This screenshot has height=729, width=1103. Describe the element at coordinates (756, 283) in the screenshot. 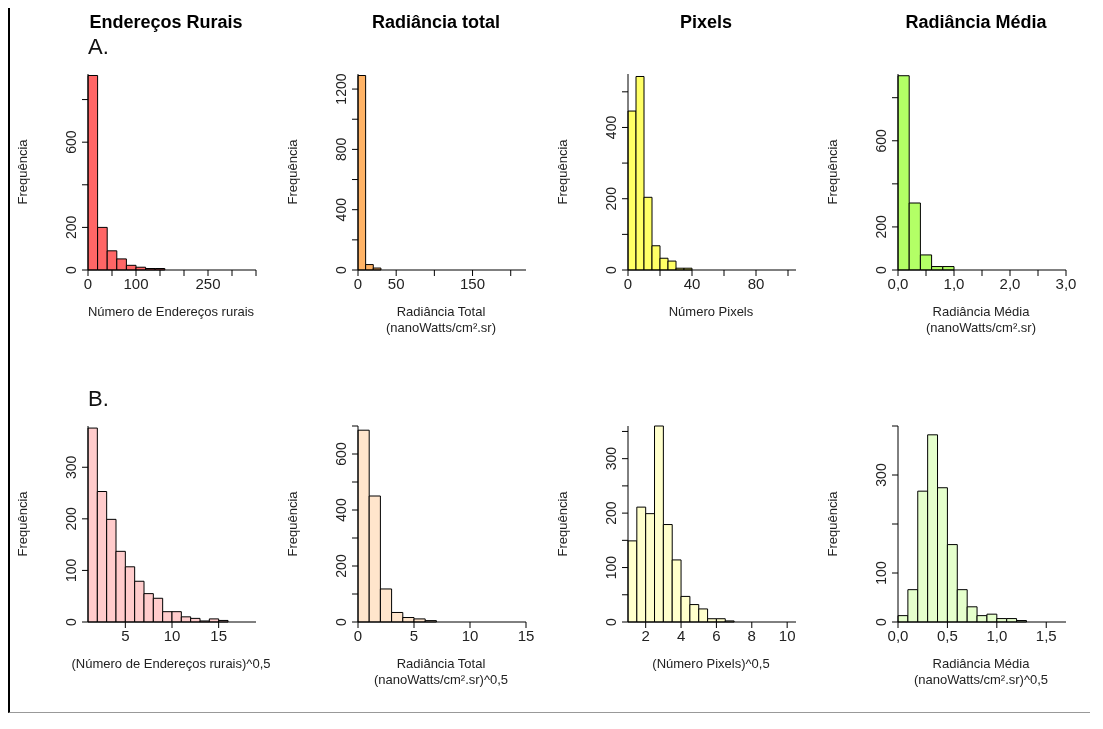

I see `x-tick-label: 80` at that location.